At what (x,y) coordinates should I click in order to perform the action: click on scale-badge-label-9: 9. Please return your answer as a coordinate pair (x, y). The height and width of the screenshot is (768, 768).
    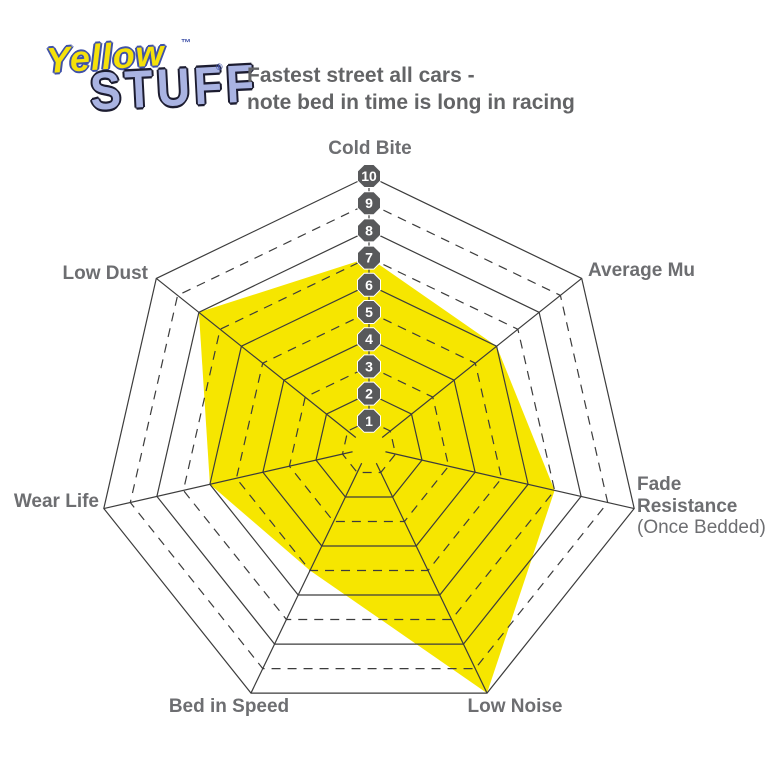
    Looking at the image, I should click on (369, 203).